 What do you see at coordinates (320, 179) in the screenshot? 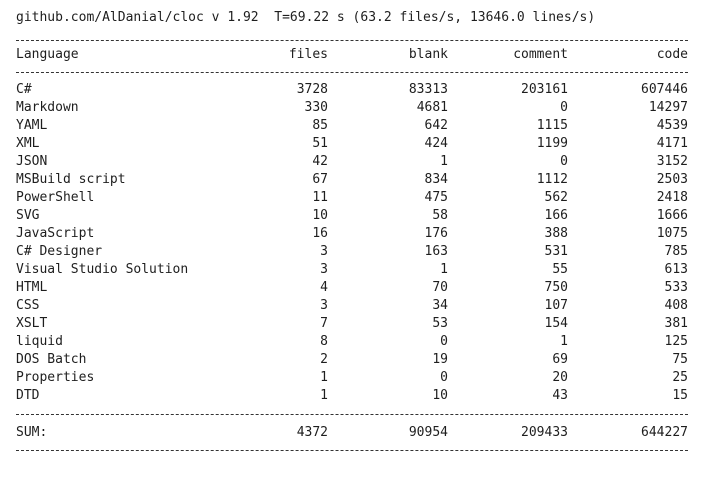
I see `count-cell: 67` at bounding box center [320, 179].